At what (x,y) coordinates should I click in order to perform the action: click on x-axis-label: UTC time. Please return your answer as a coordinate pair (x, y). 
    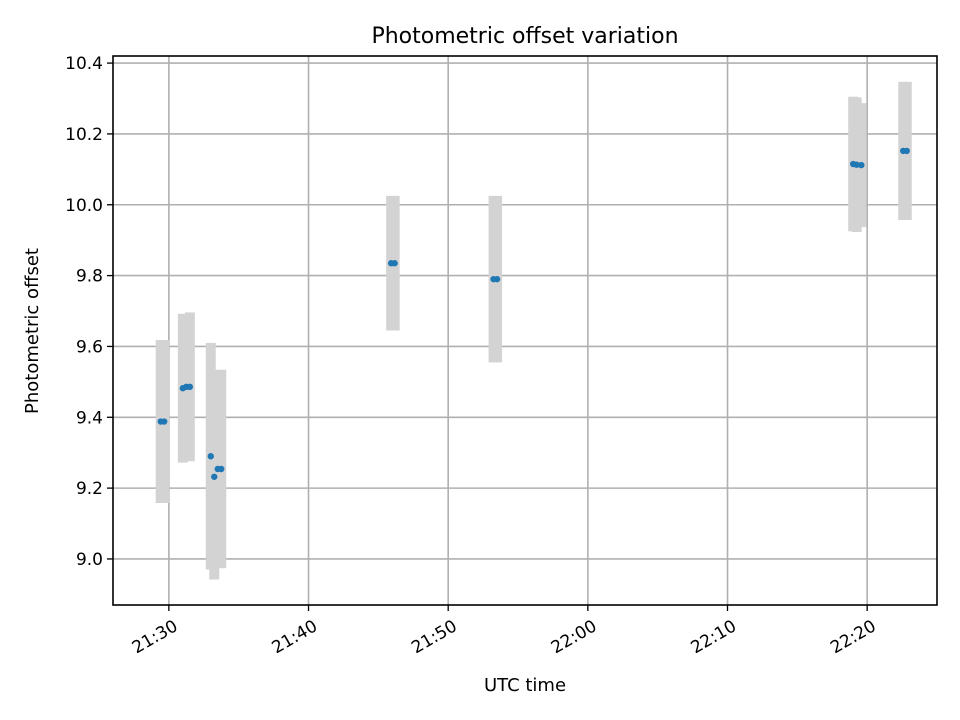
    Looking at the image, I should click on (525, 685).